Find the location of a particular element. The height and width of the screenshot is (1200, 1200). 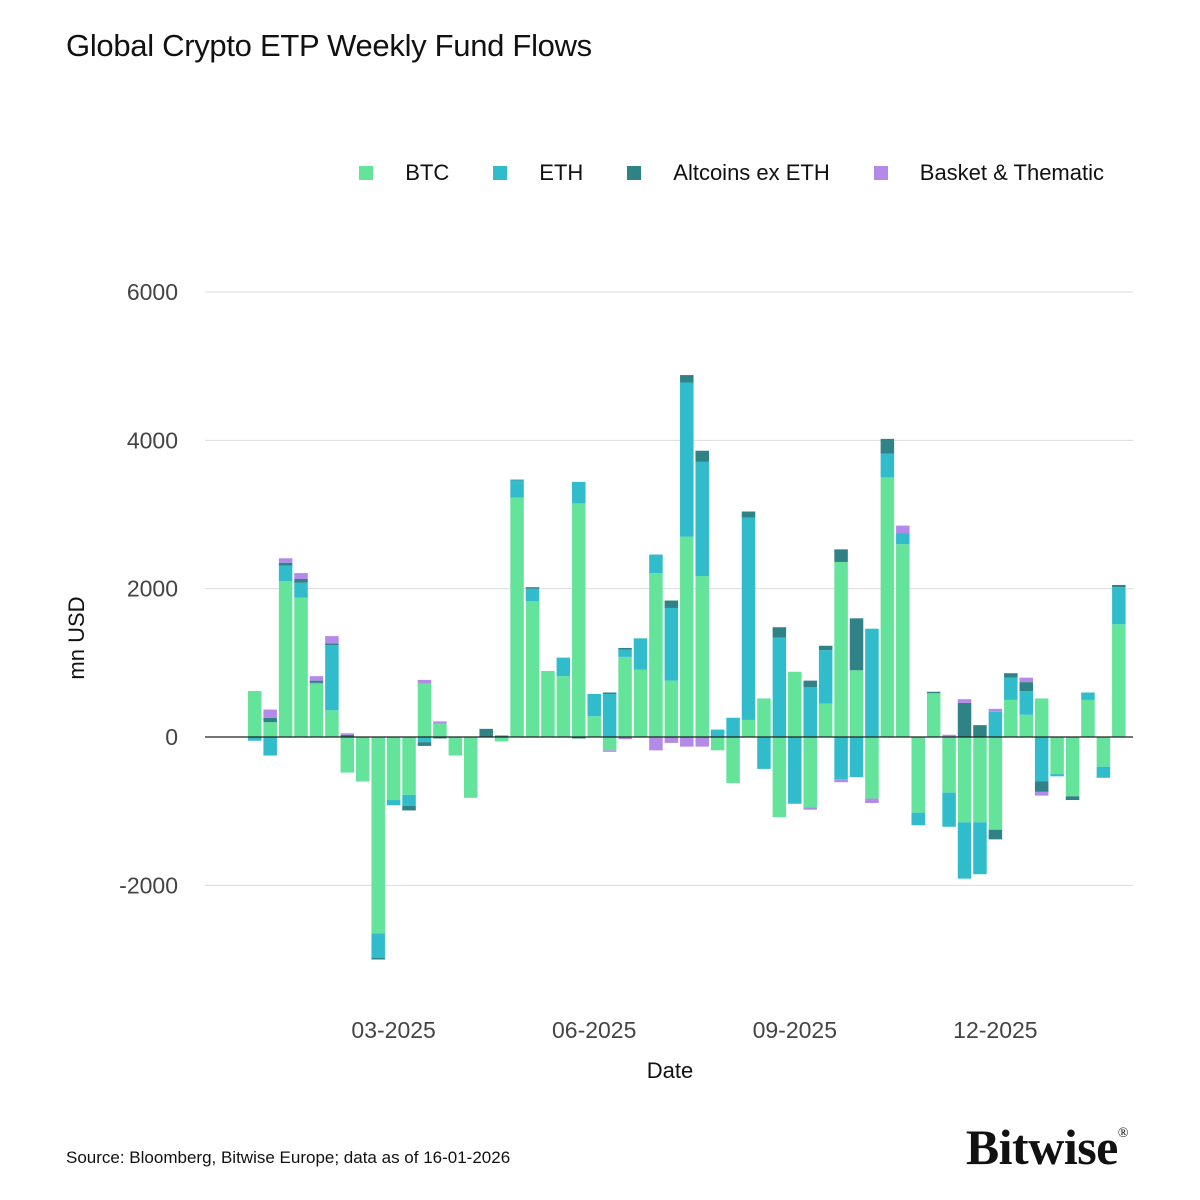

x-tick-label: 06-2025 is located at coordinates (594, 1030).